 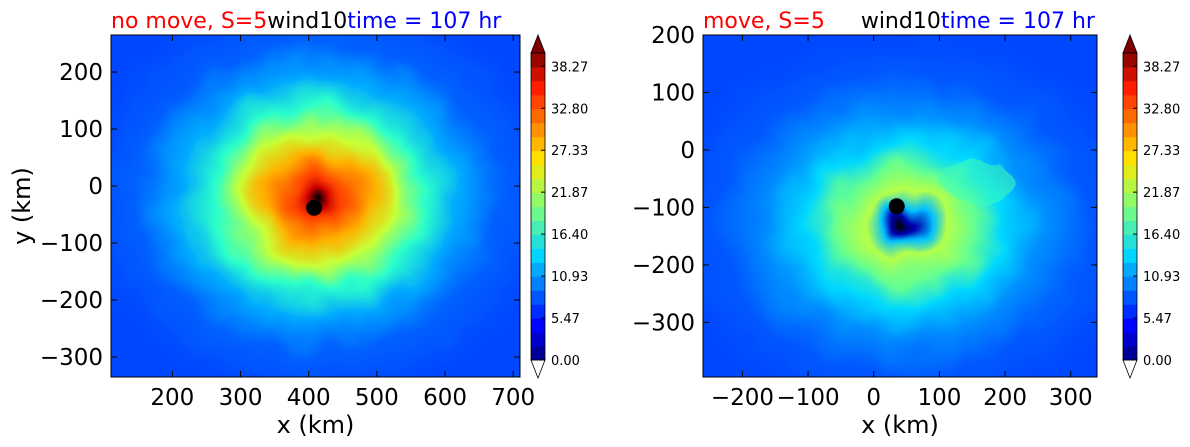 What do you see at coordinates (742, 398) in the screenshot?
I see `x-tick-label: −200` at bounding box center [742, 398].